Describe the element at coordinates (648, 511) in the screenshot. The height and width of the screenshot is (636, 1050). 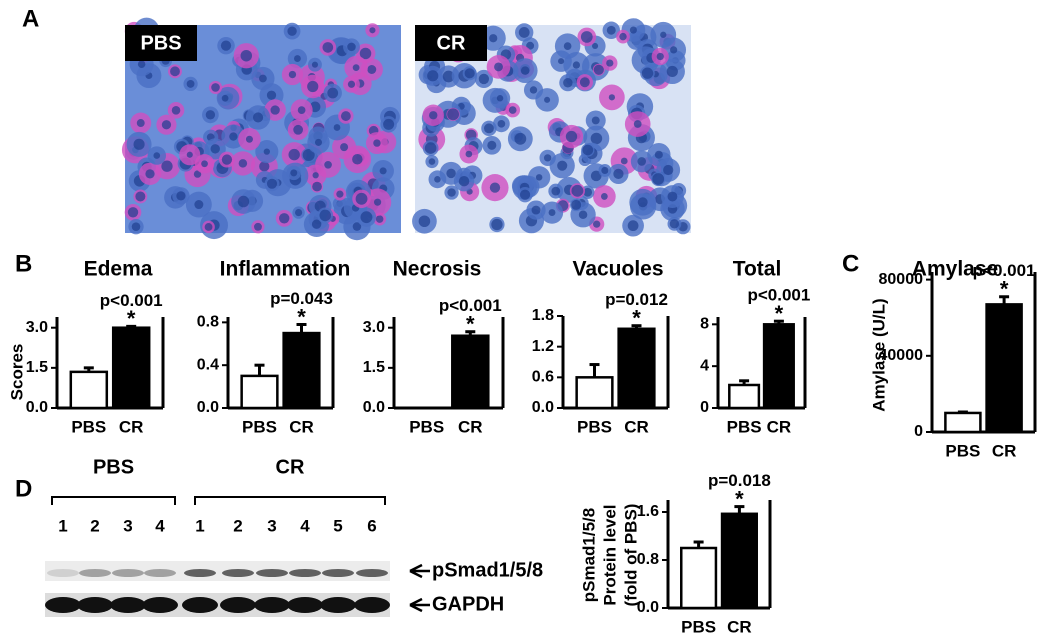
I see `y-tick-label: 1.6` at that location.